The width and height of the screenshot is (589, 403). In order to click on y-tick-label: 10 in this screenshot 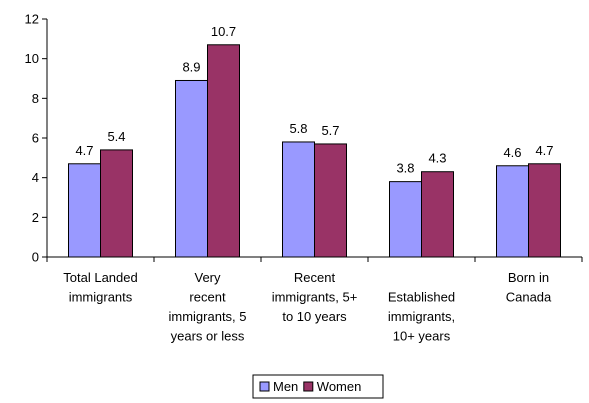, I will do `click(32, 58)`.